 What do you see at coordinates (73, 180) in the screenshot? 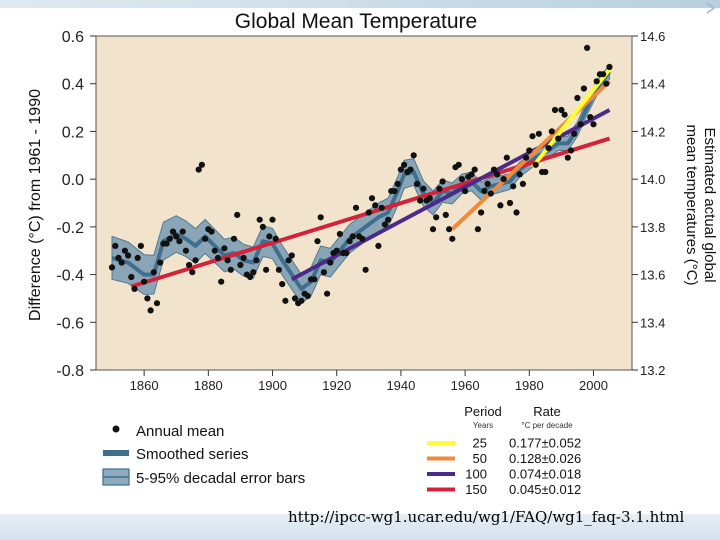
I see `y-tick-label: 0.0` at bounding box center [73, 180].